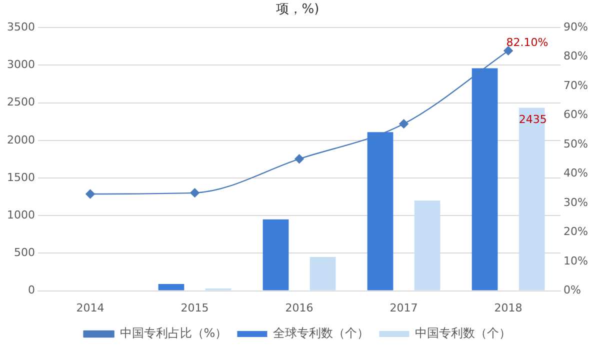 This screenshot has width=599, height=354. Describe the element at coordinates (174, 333) in the screenshot. I see `legend-label: 中国专利占比（%）` at that location.